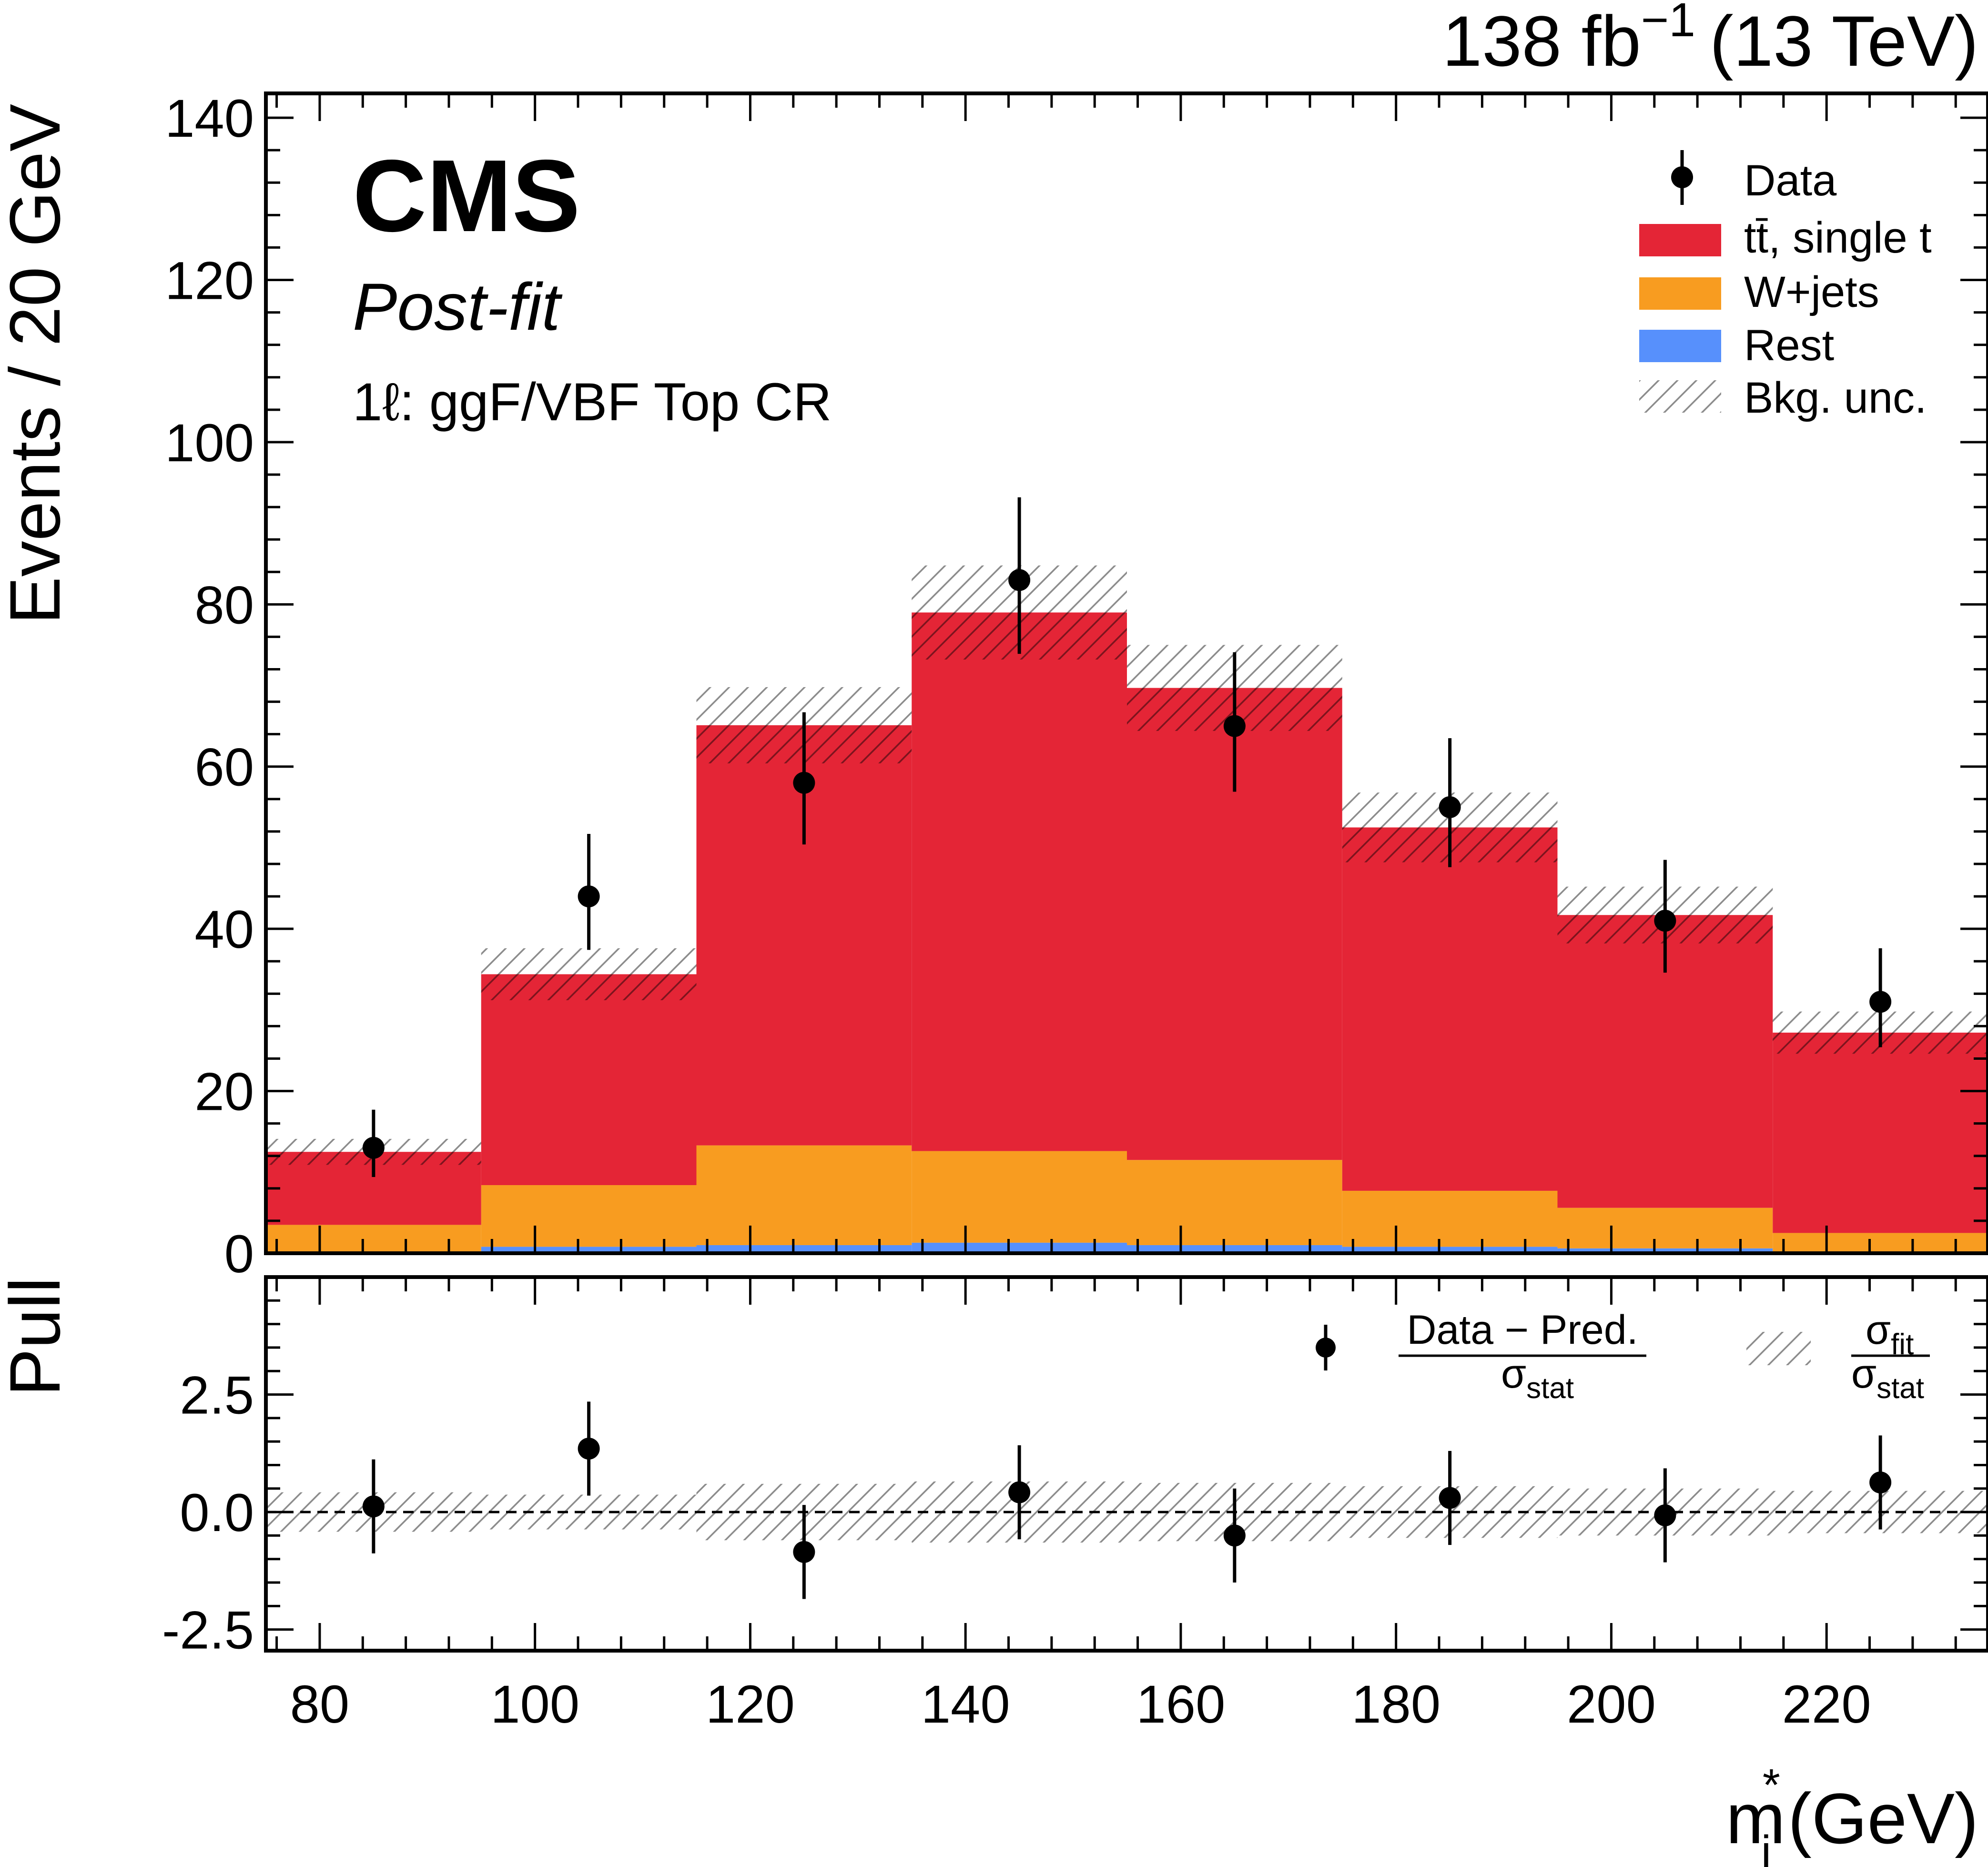 The height and width of the screenshot is (1867, 1988). I want to click on legend-entry-bkg-unc: Bkg. unc., so click(1783, 398).